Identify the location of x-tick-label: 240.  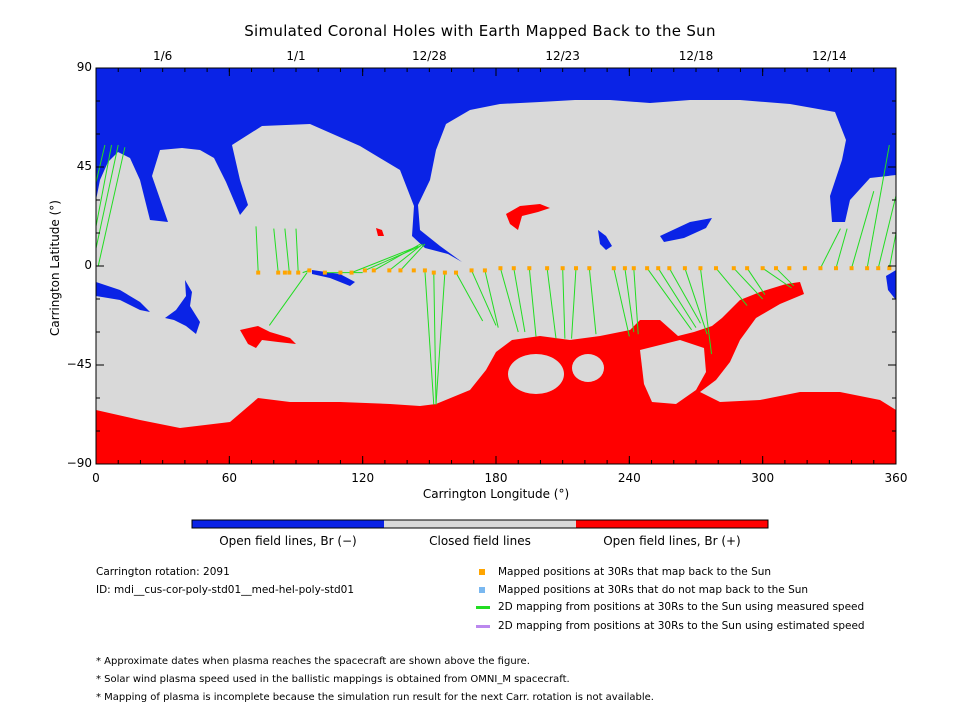
(629, 478).